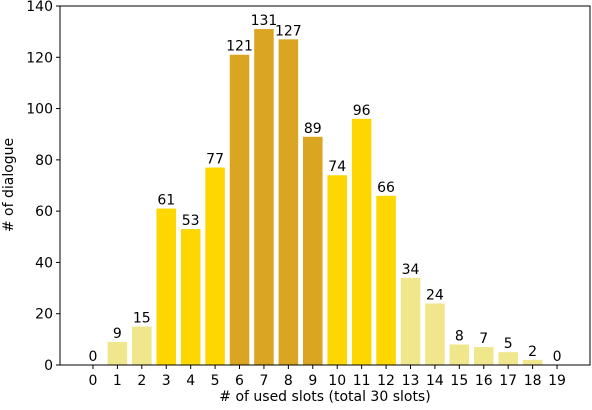 This screenshot has height=410, width=592. Describe the element at coordinates (532, 352) in the screenshot. I see `value-label: 2` at that location.